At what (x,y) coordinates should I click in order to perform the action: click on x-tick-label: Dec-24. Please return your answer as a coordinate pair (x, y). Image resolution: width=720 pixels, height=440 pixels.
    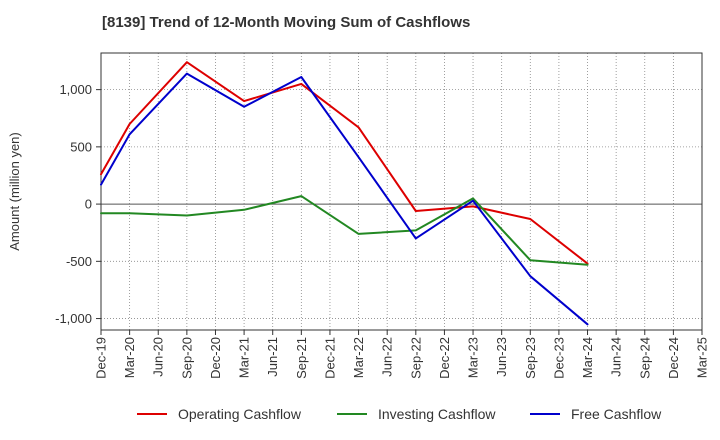
    Looking at the image, I should click on (673, 358).